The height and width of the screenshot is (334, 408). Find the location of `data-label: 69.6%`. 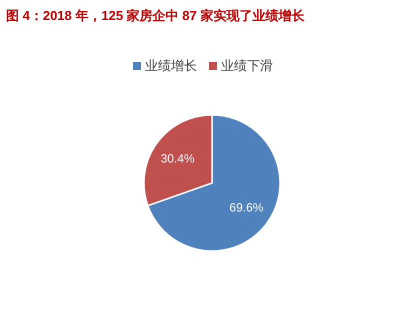

data-label: 69.6% is located at coordinates (246, 207).